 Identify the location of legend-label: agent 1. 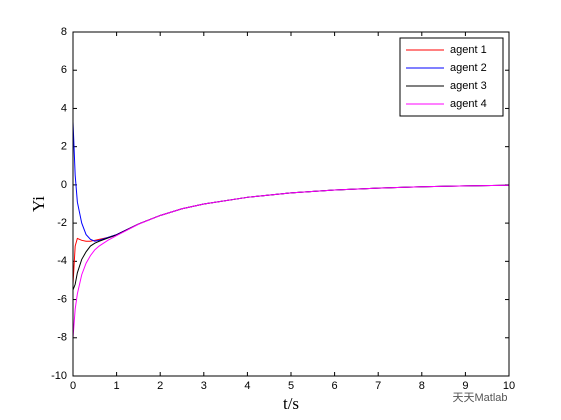
(468, 50).